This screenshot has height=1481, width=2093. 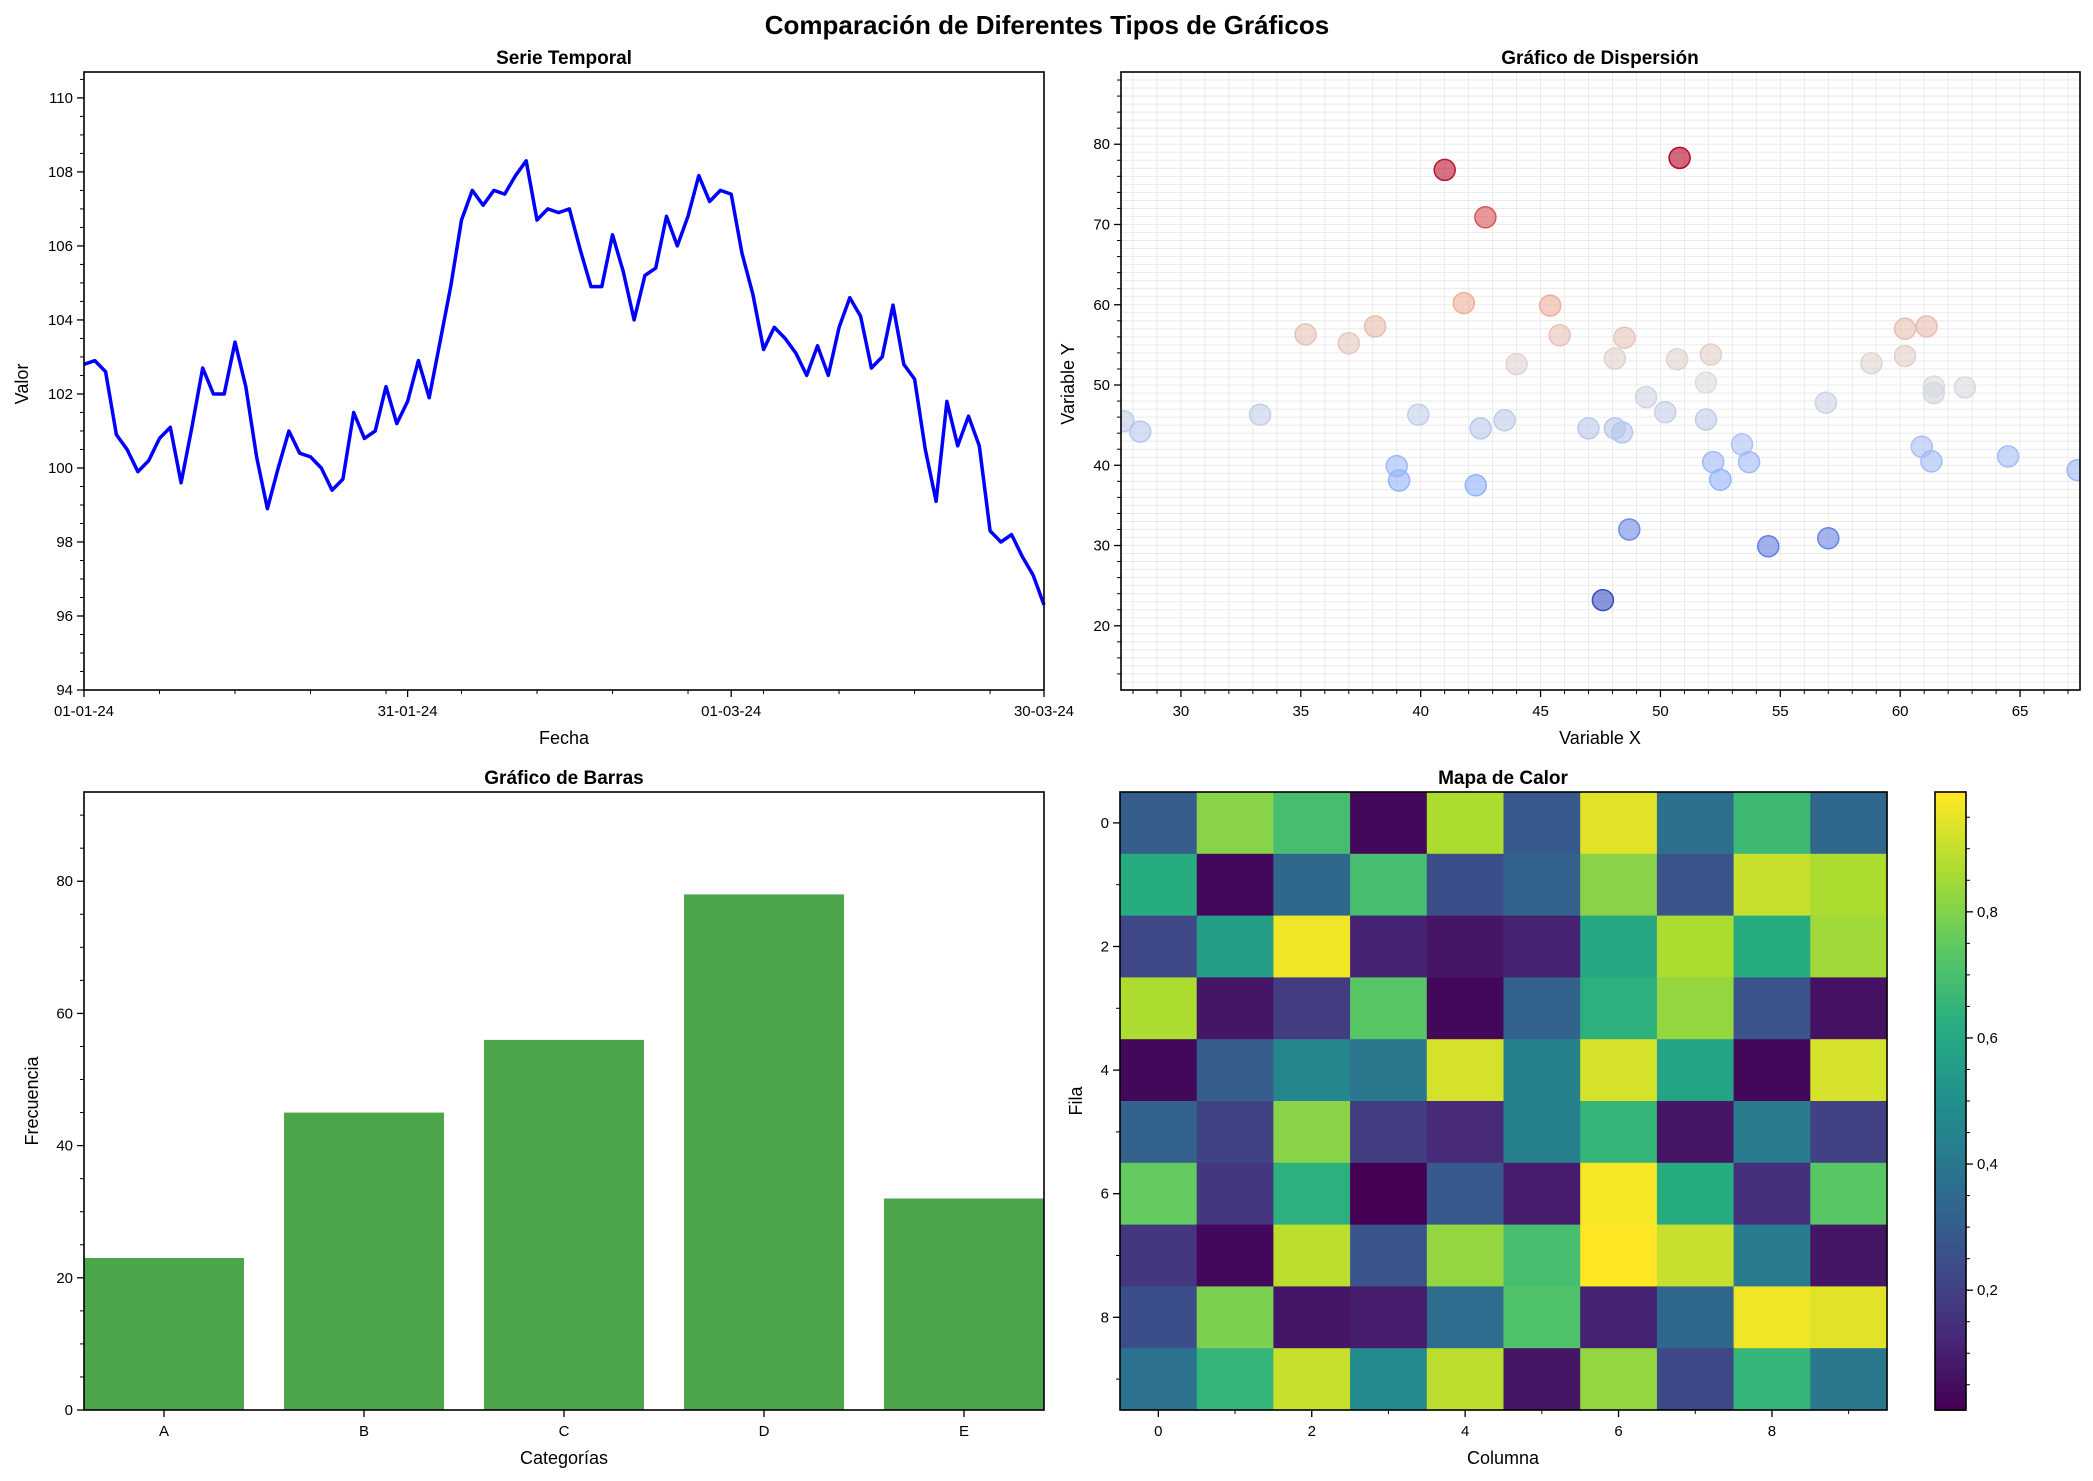 What do you see at coordinates (364, 1261) in the screenshot?
I see `bar-B` at bounding box center [364, 1261].